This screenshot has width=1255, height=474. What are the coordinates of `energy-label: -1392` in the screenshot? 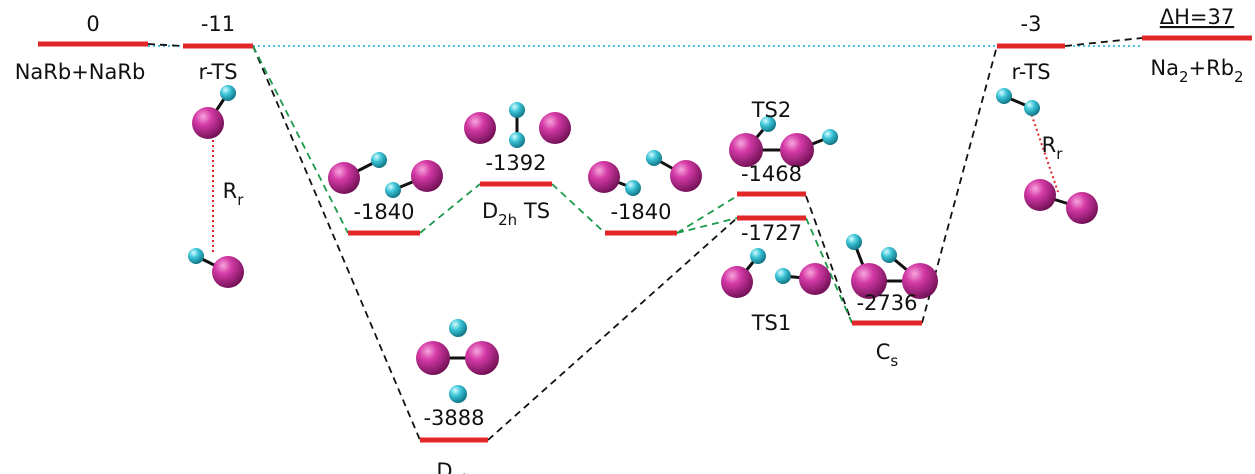 It's located at (515, 163).